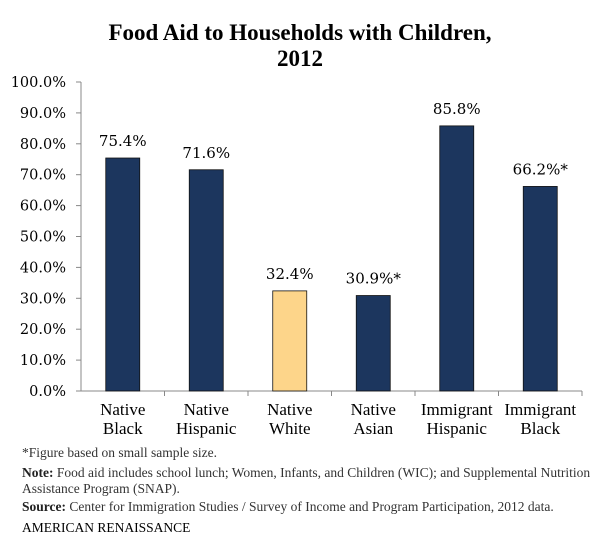  What do you see at coordinates (457, 109) in the screenshot?
I see `data-label: 85.8%` at bounding box center [457, 109].